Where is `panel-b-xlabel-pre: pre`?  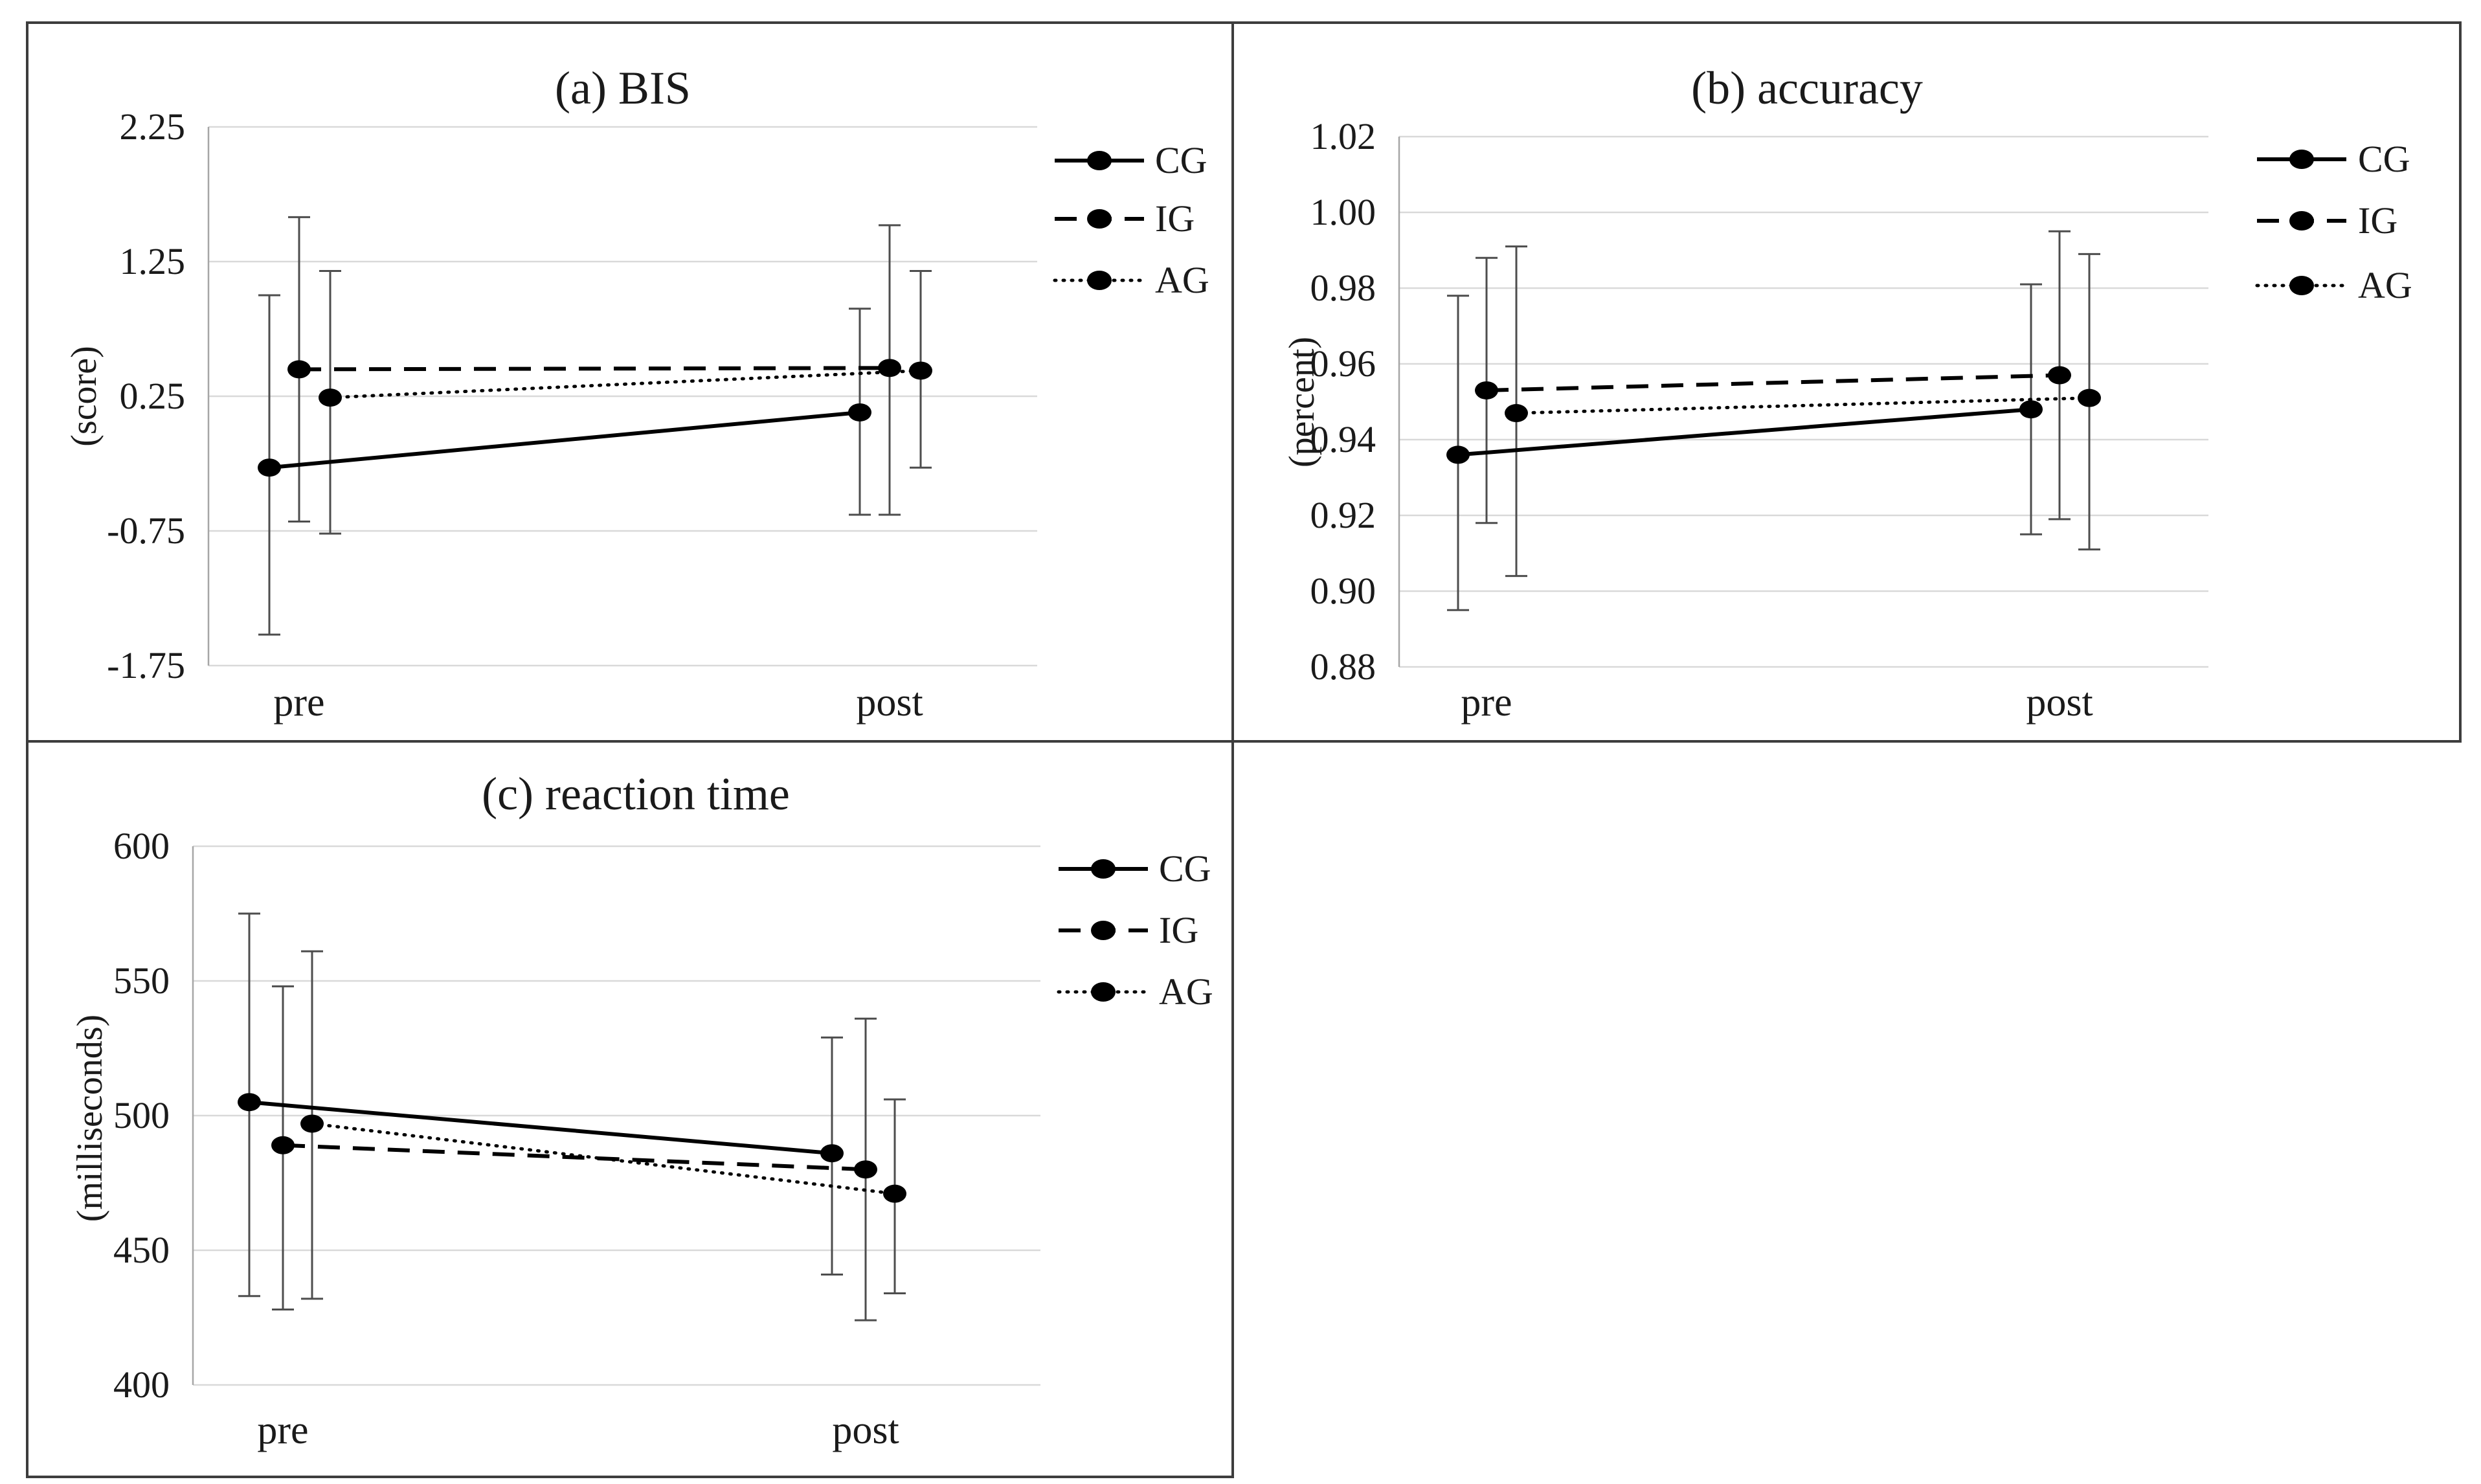
panel-b-xlabel-pre: pre is located at coordinates (1486, 702).